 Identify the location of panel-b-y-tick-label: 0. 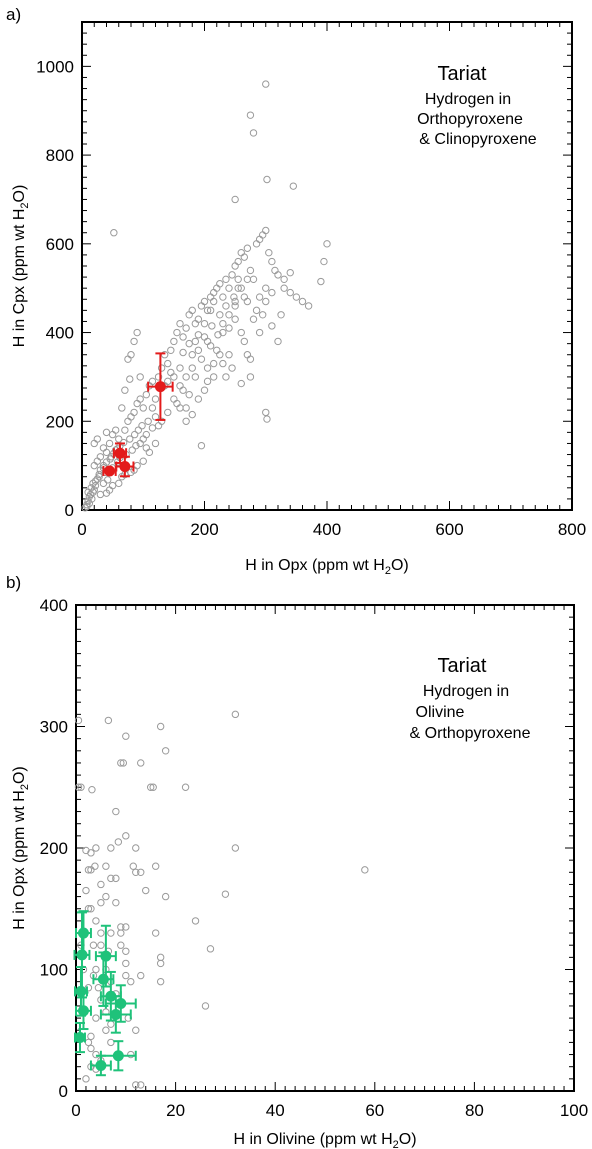
(63, 1091).